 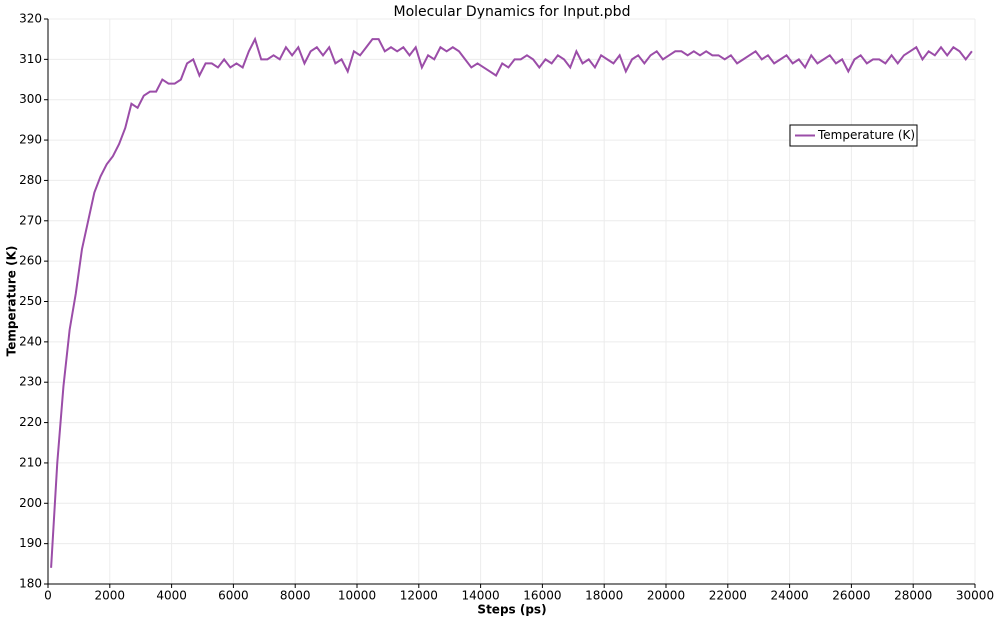 I want to click on x-tick-label: 2000, so click(x=110, y=596).